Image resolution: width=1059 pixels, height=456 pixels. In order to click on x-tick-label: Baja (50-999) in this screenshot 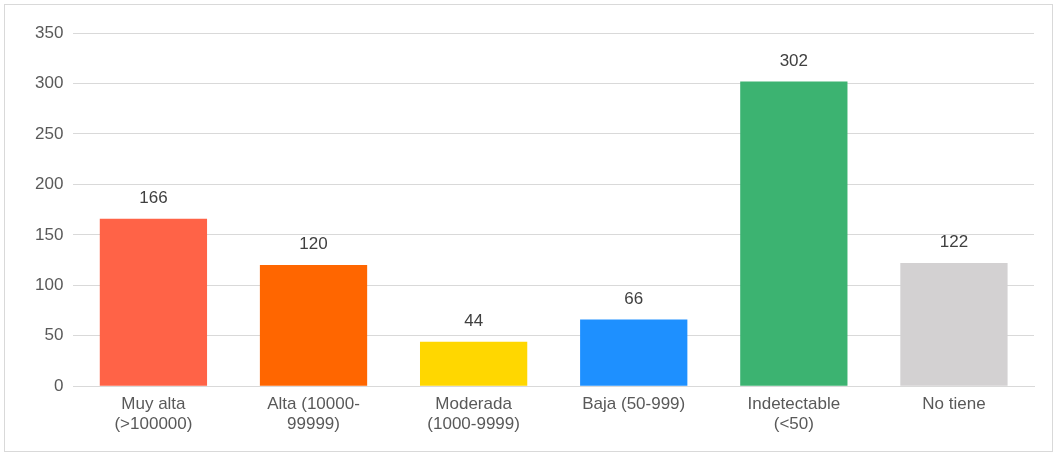, I will do `click(634, 404)`.